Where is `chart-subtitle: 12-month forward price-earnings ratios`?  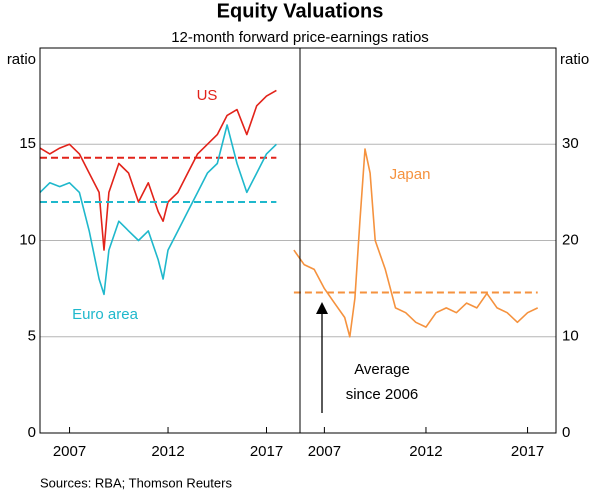
chart-subtitle: 12-month forward price-earnings ratios is located at coordinates (300, 37).